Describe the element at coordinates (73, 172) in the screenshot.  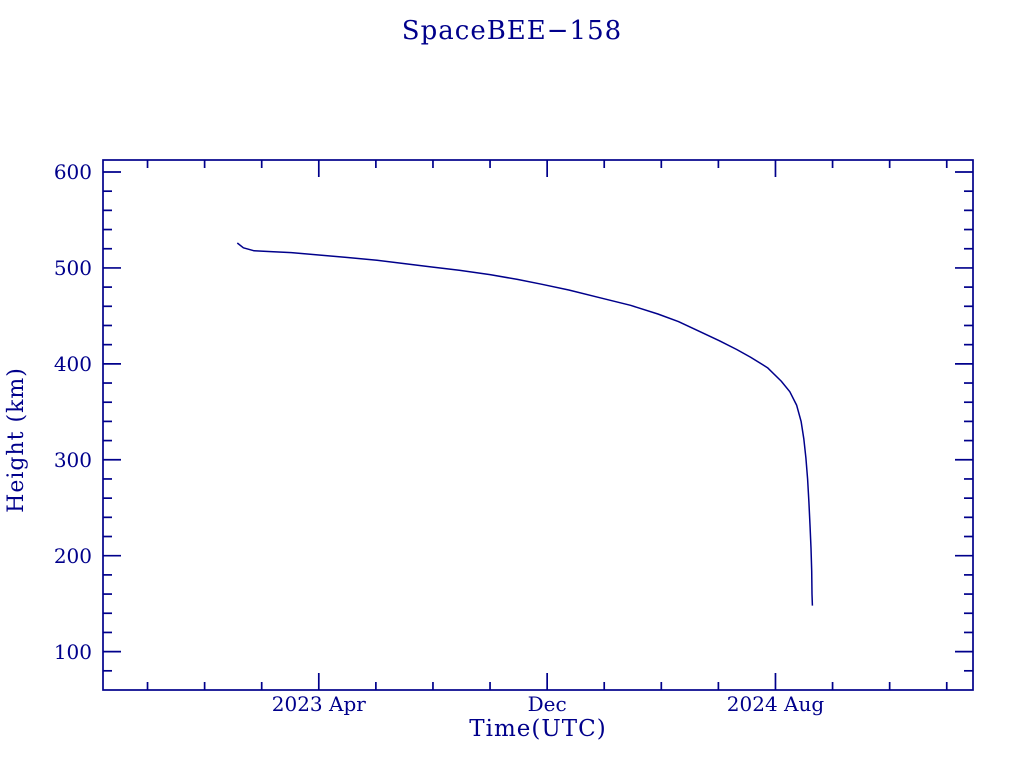
I see `y-tick-label: 600` at that location.